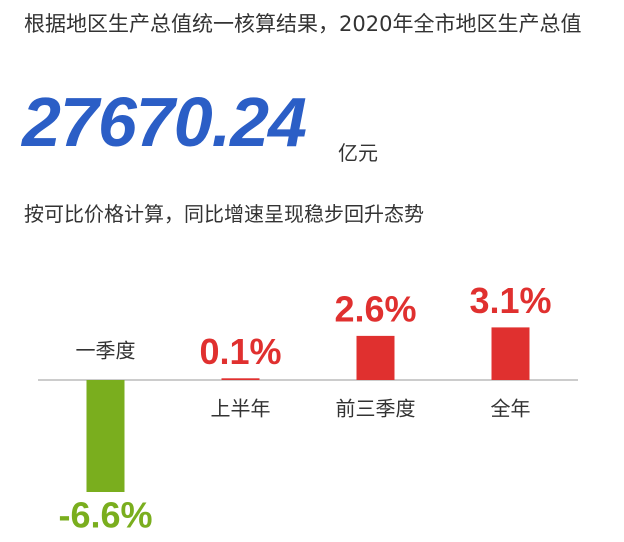  Describe the element at coordinates (240, 351) in the screenshot. I see `value-label: 0.1%` at that location.